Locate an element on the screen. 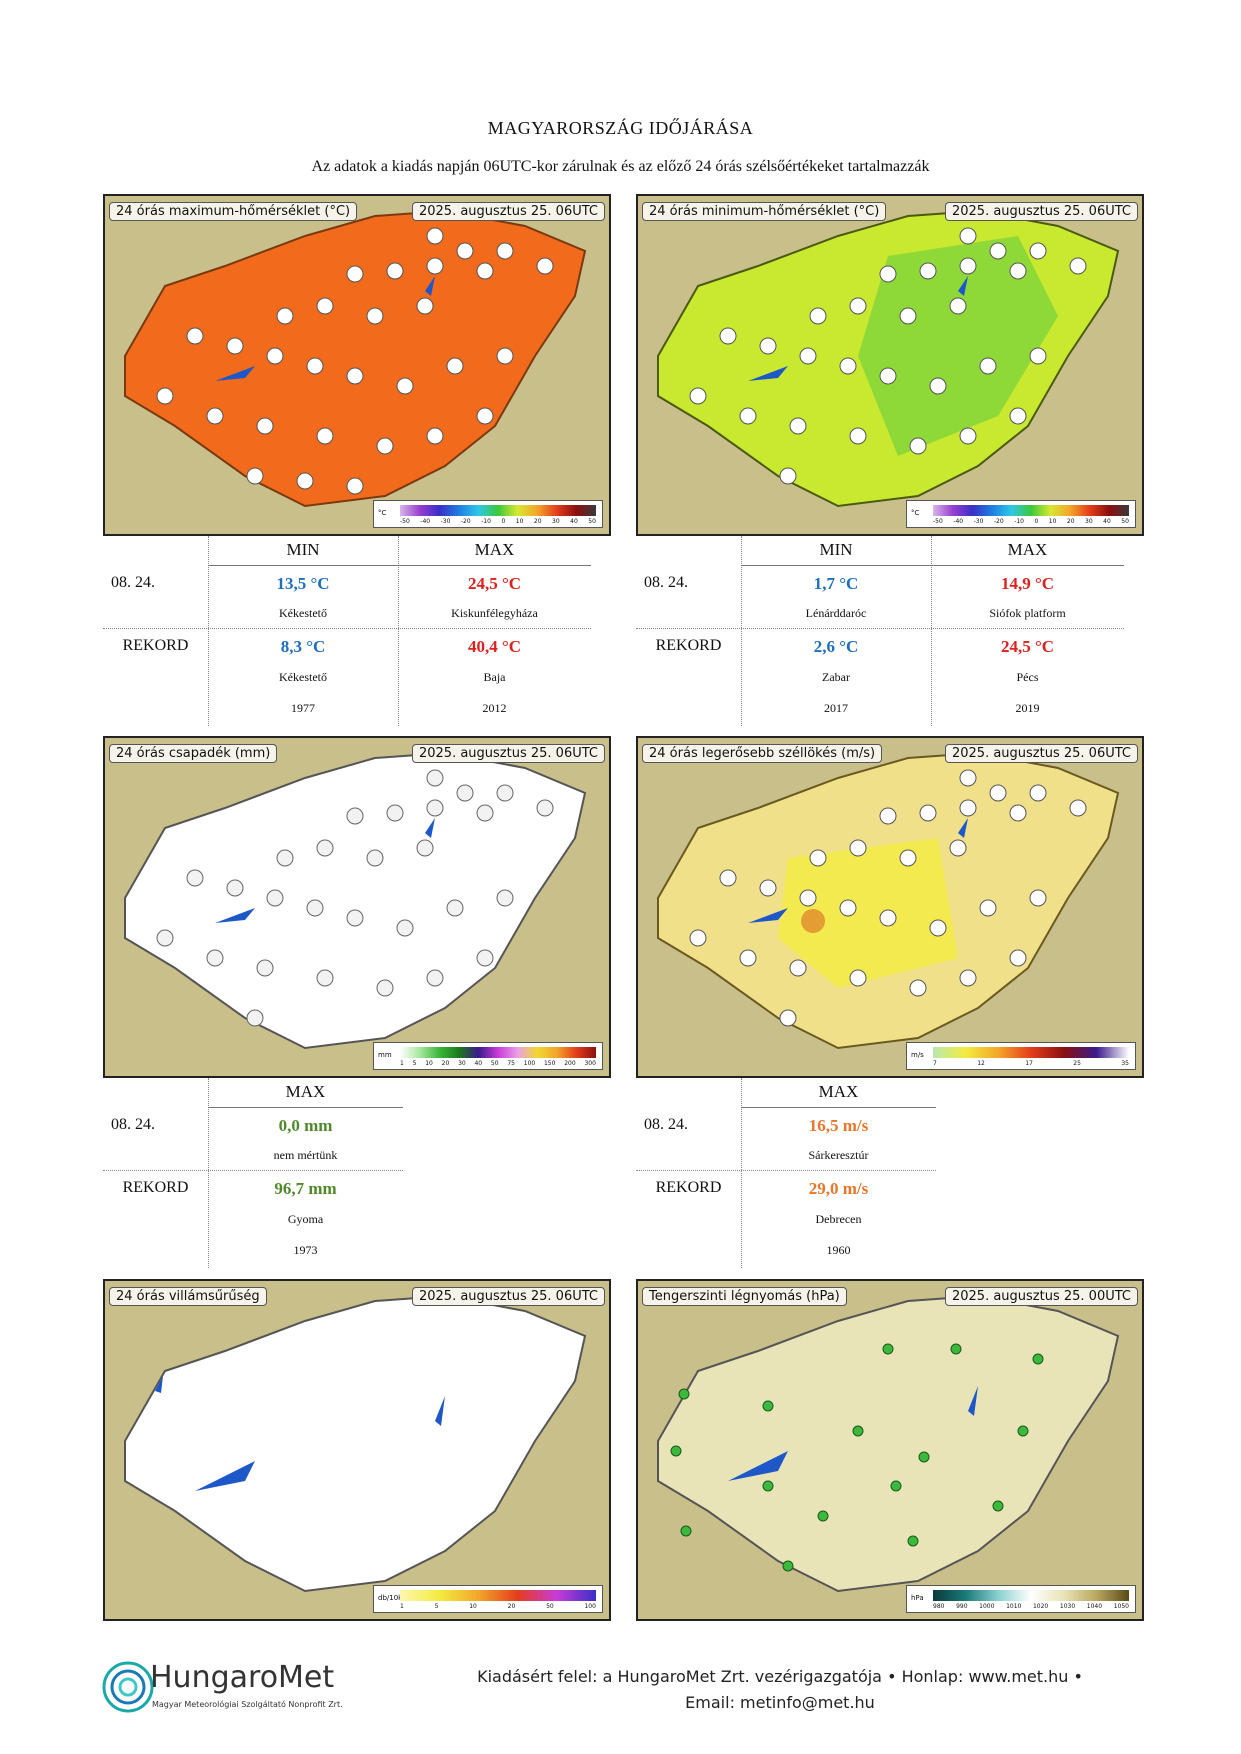  pressure-legend: hPa 980 990 1000 1010 1020 1030 1040 1050 is located at coordinates (1021, 1599).